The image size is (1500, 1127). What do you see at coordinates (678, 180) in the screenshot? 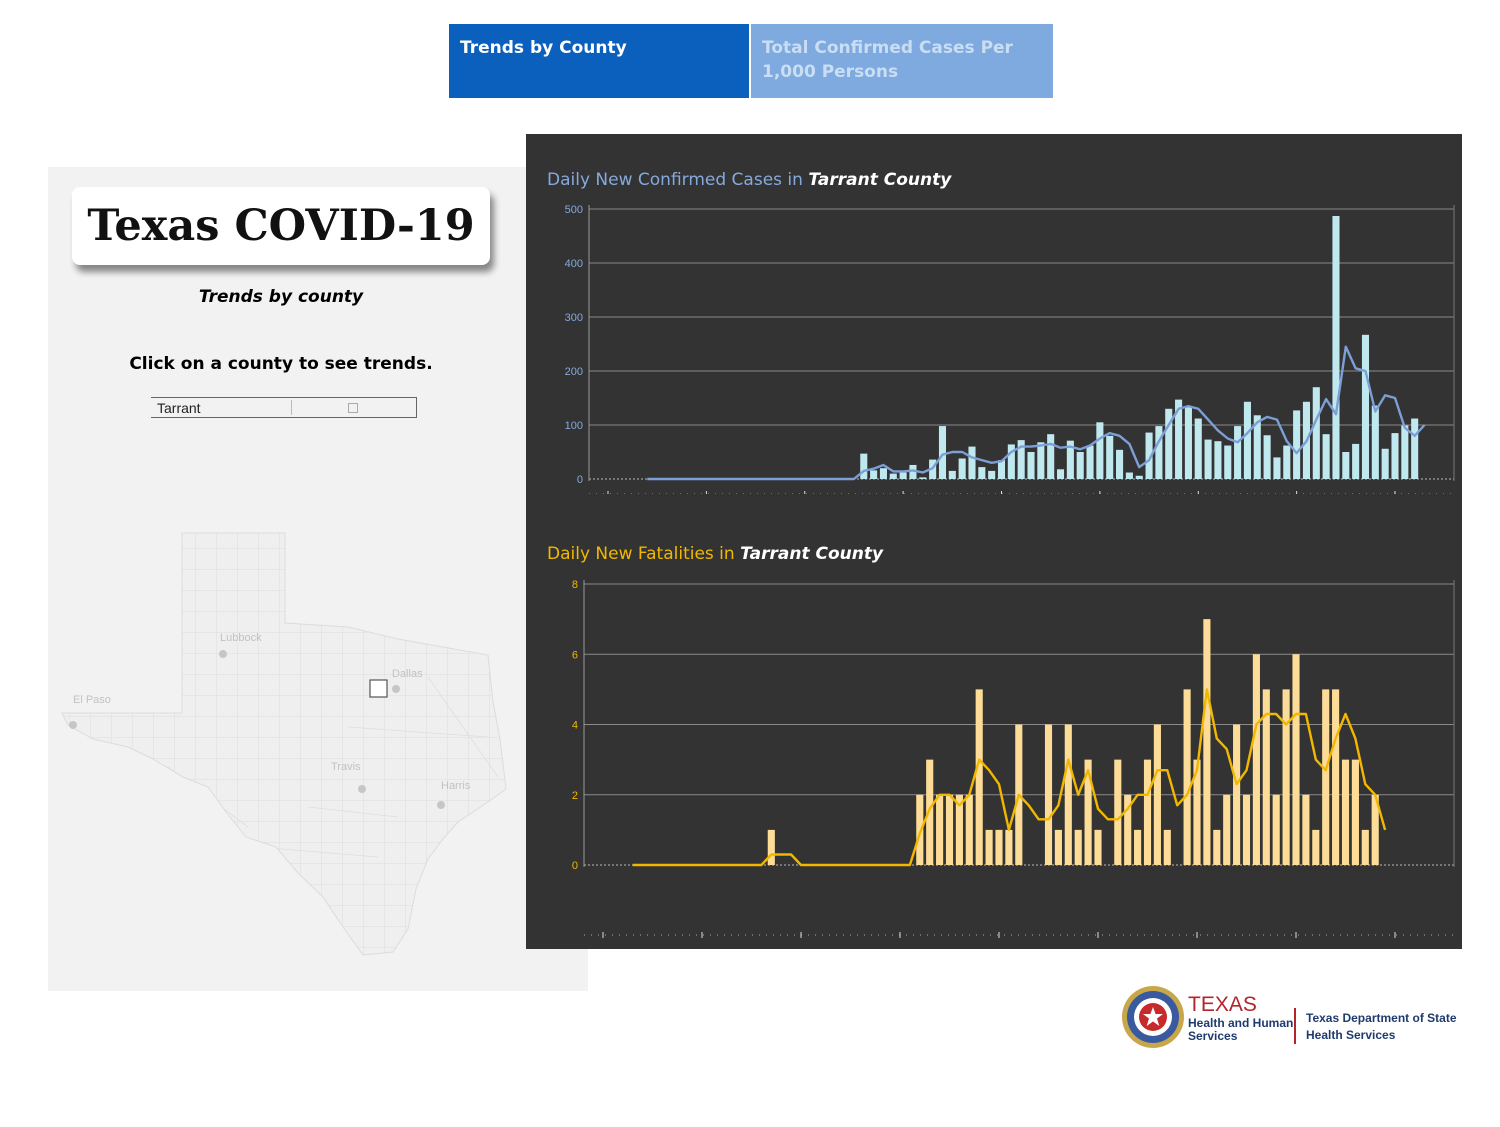
I see `cases-title-prefix: Daily New Confirmed Cases in` at bounding box center [678, 180].